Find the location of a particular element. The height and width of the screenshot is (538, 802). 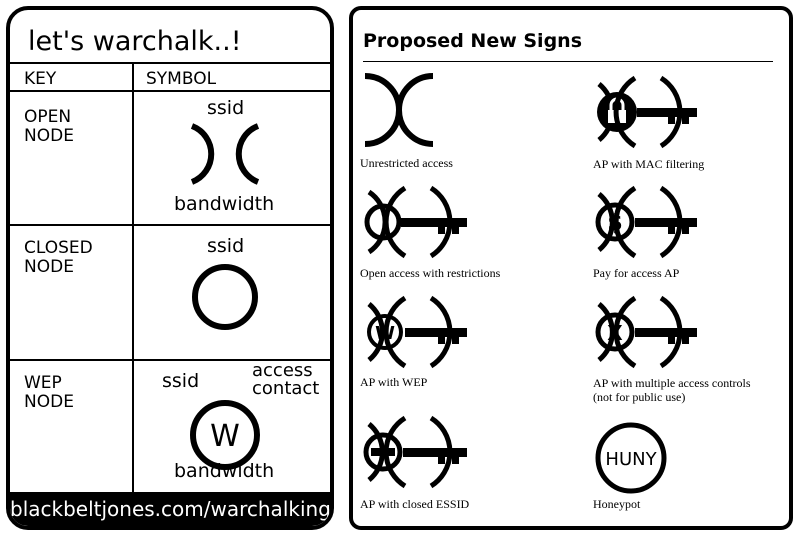

honeypot-icon: HUNY is located at coordinates (631, 458).